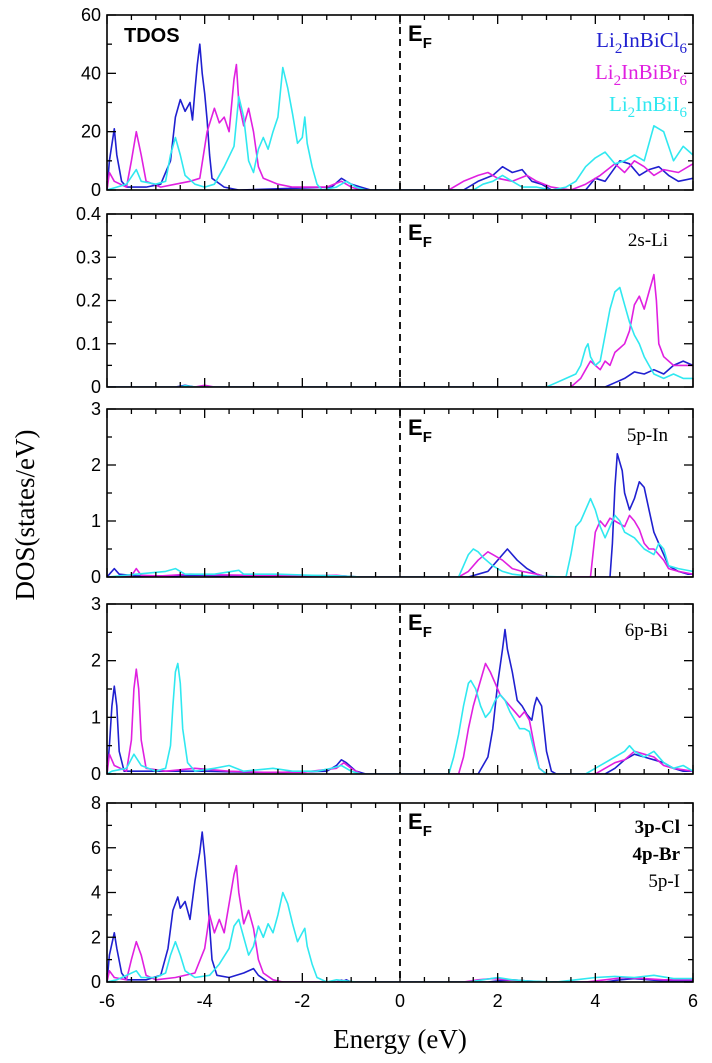 The image size is (712, 1063). Describe the element at coordinates (657, 854) in the screenshot. I see `orbital-label-1: 4p-Br` at that location.